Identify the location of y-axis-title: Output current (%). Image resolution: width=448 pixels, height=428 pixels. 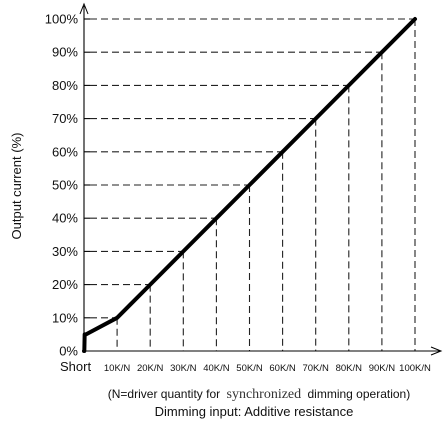
(16, 186).